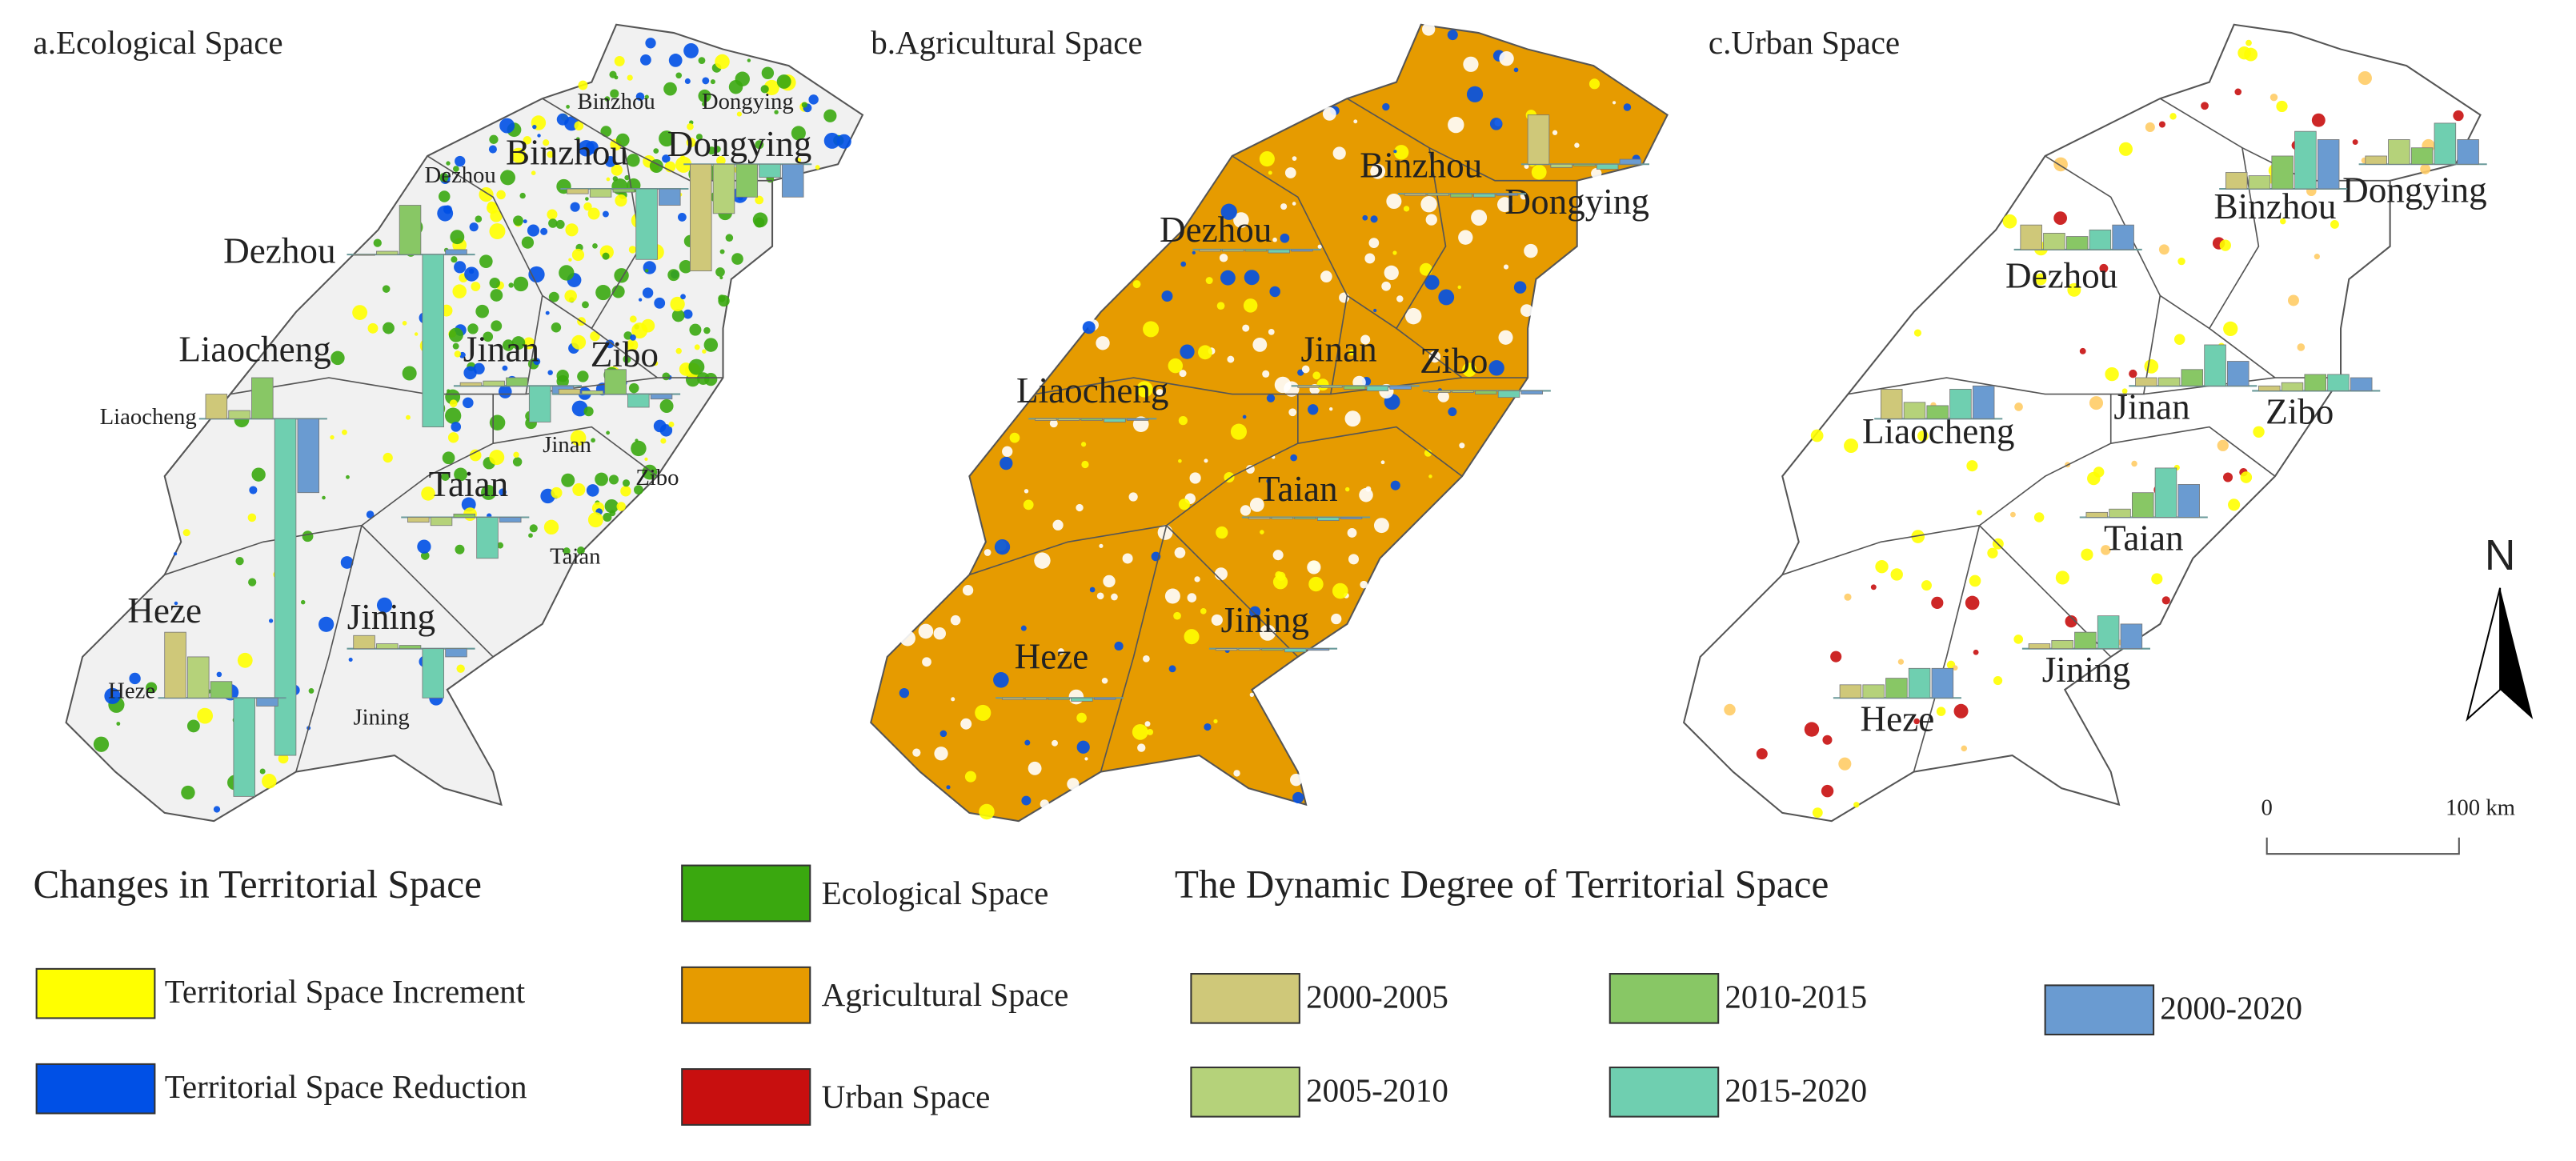 The image size is (2576, 1161). I want to click on panel-title: c.Urban Space, so click(1804, 42).